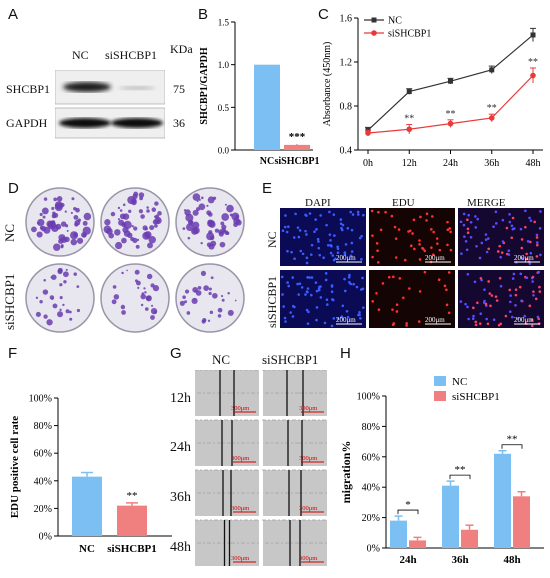 This screenshot has height=578, width=550. Describe the element at coordinates (240, 458) in the screenshot. I see `scale-label: 300μm` at that location.